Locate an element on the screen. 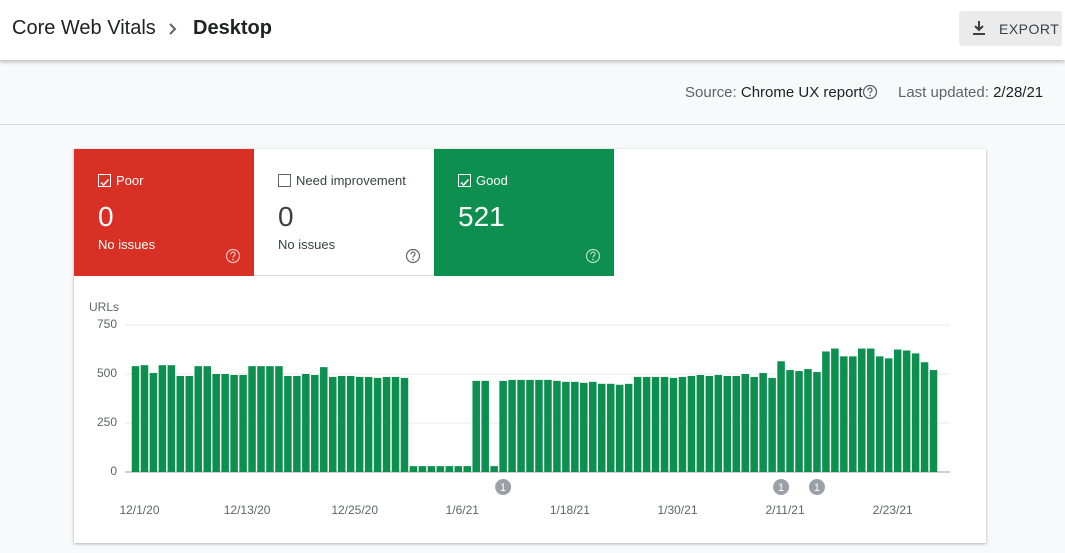 This screenshot has height=553, width=1065. updated-info: Last updated: 2/28/21 is located at coordinates (970, 92).